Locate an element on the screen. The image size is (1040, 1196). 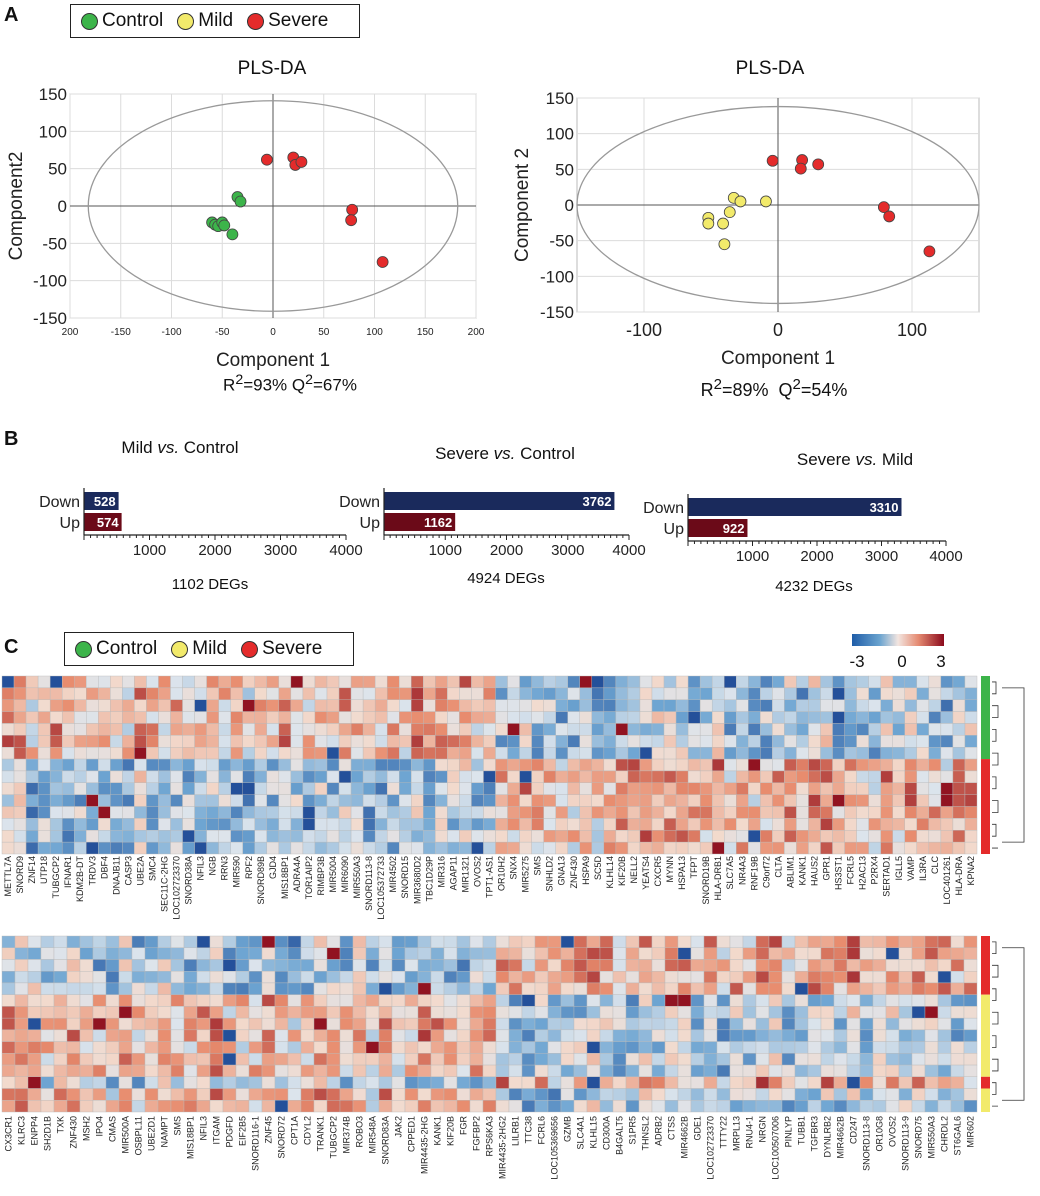
y-tick-label: 50 is located at coordinates (57, 169).